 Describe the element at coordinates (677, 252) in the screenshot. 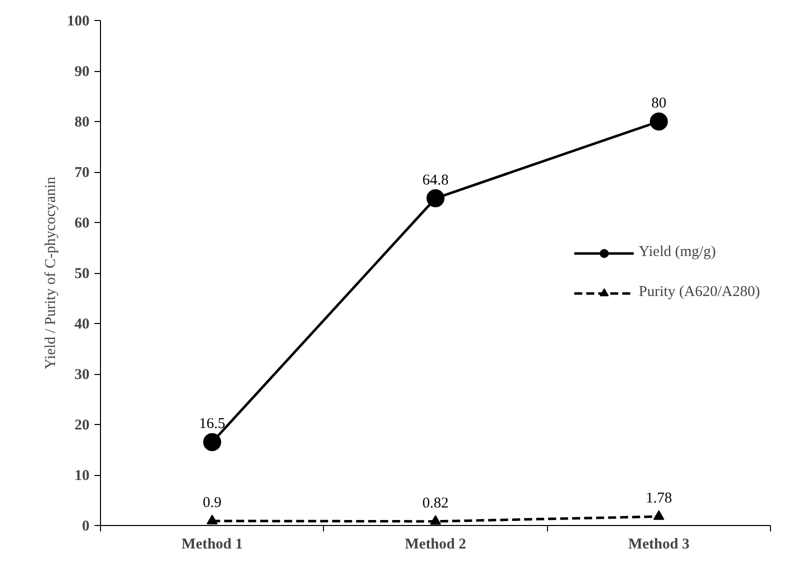

I see `legend-label: Yield (mg/g)` at that location.